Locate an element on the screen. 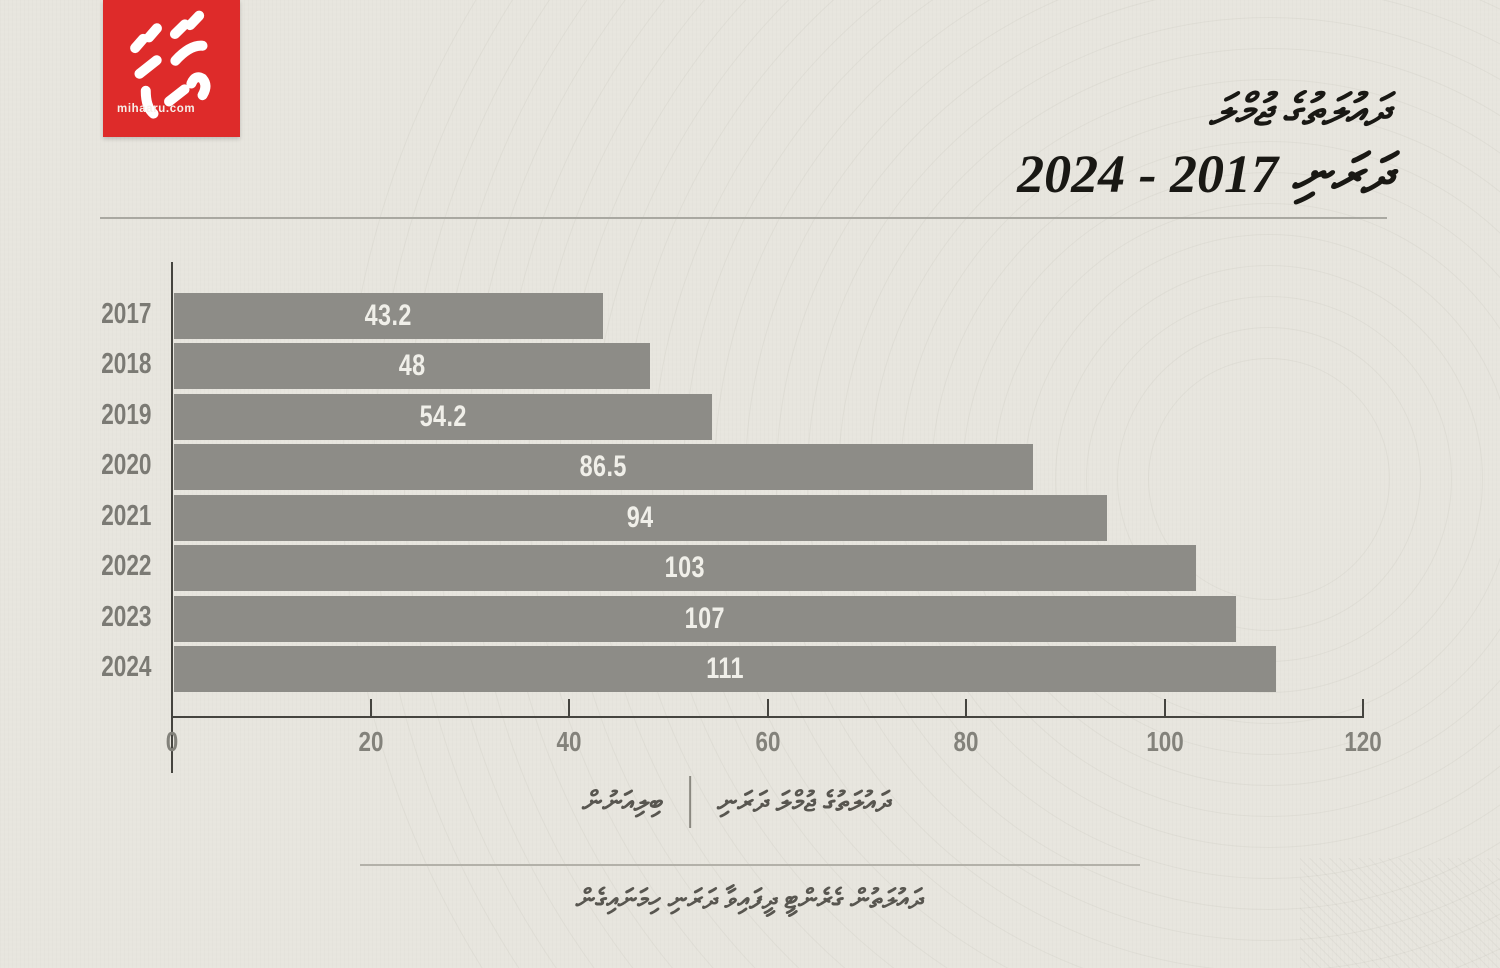 This screenshot has height=968, width=1500. bar: 103 is located at coordinates (685, 568).